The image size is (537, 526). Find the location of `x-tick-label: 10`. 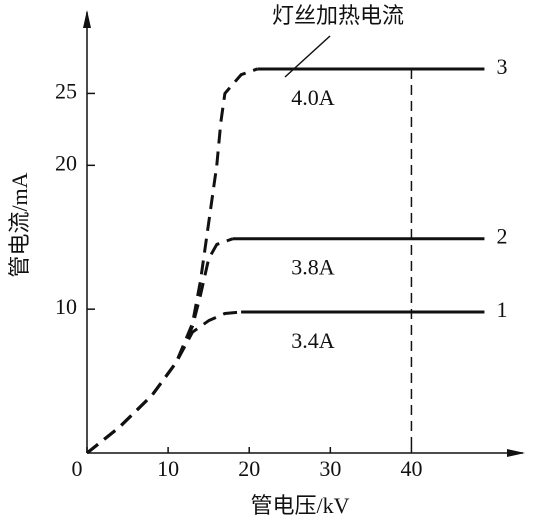

x-tick-label: 10 is located at coordinates (168, 468).